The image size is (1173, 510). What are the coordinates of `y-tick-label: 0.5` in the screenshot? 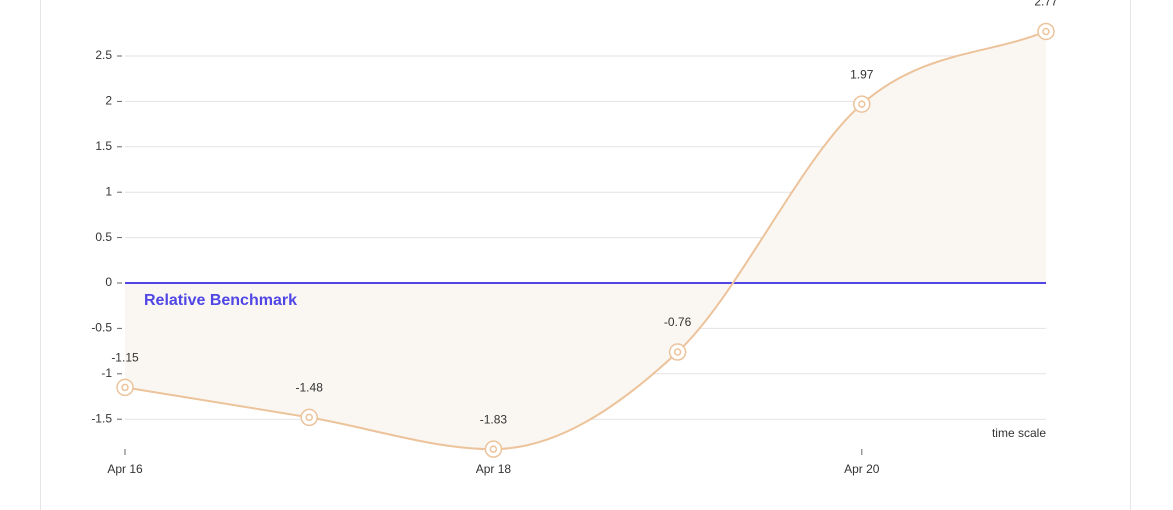 It's located at (103, 237).